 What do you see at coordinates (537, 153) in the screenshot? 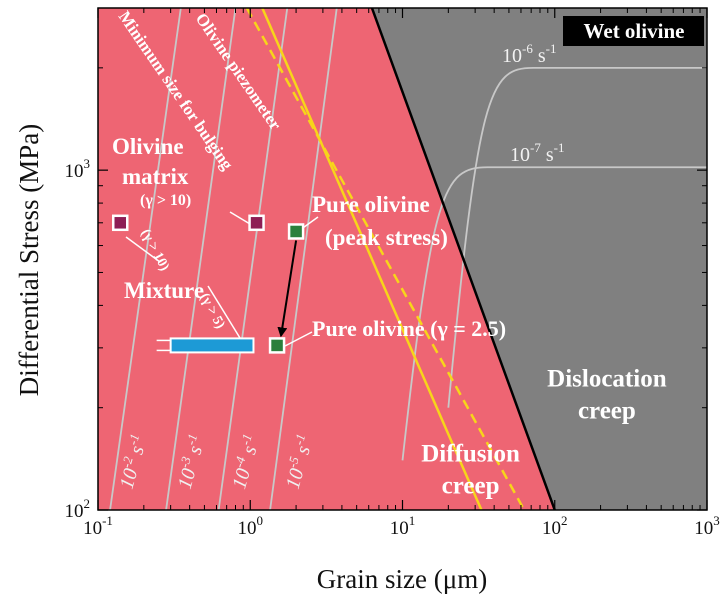
I see `dislocation-rate-label: 10-7 s-1` at bounding box center [537, 153].